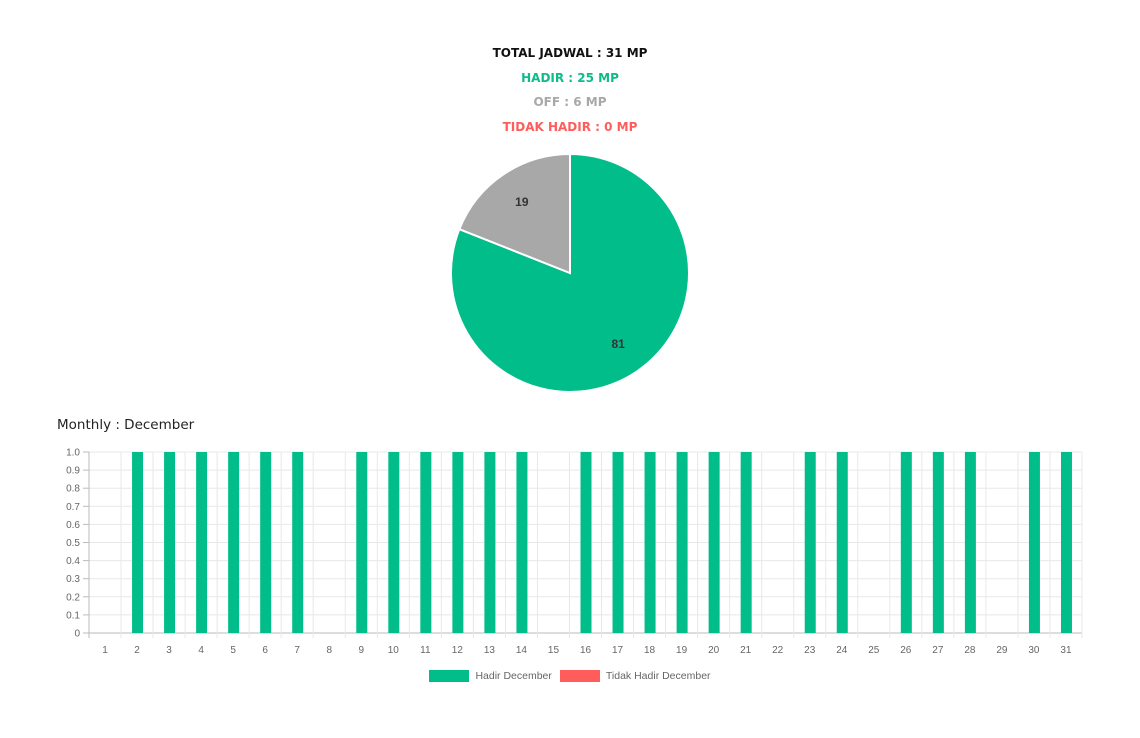  Describe the element at coordinates (297, 650) in the screenshot. I see `x-tick-label: 7` at that location.